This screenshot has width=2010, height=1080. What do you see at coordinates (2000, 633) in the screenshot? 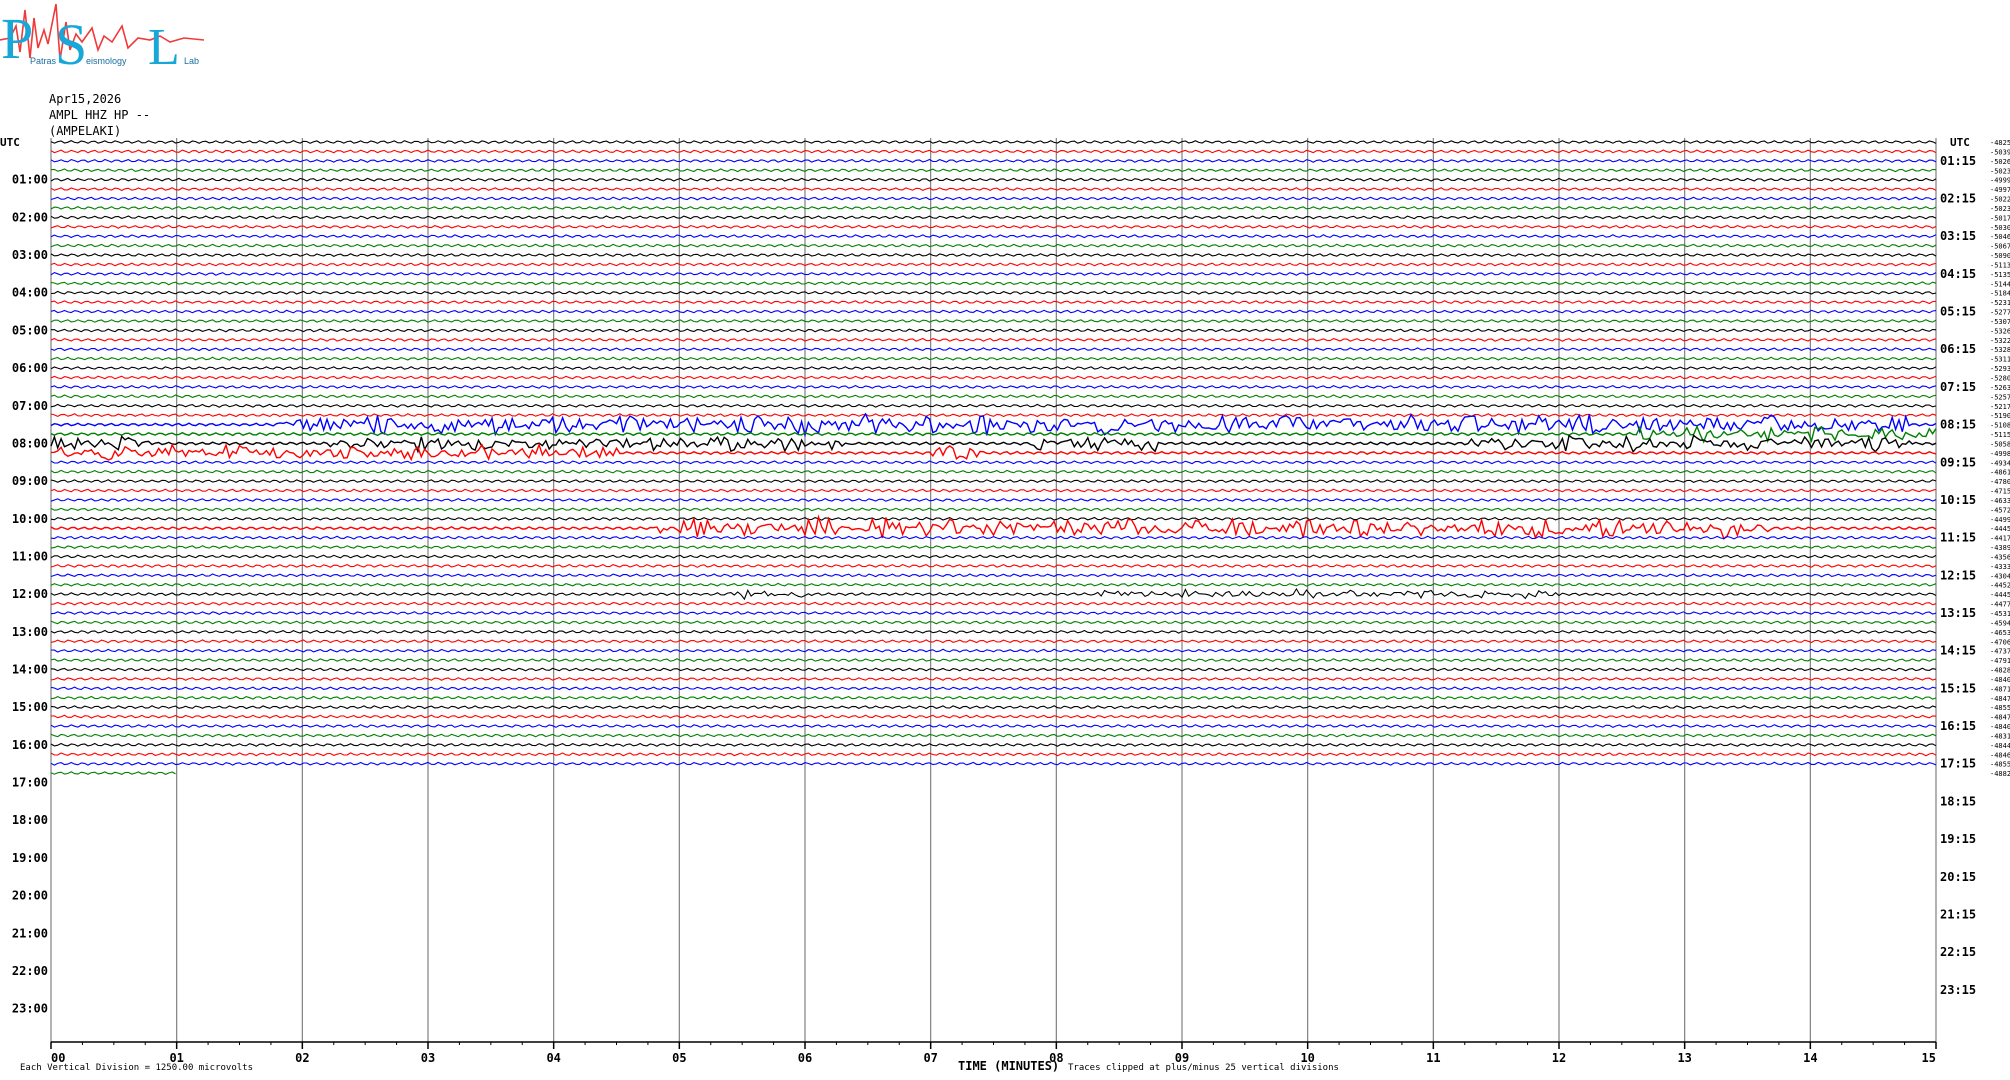
I see `trace-offset-label: -4653` at bounding box center [2000, 633].